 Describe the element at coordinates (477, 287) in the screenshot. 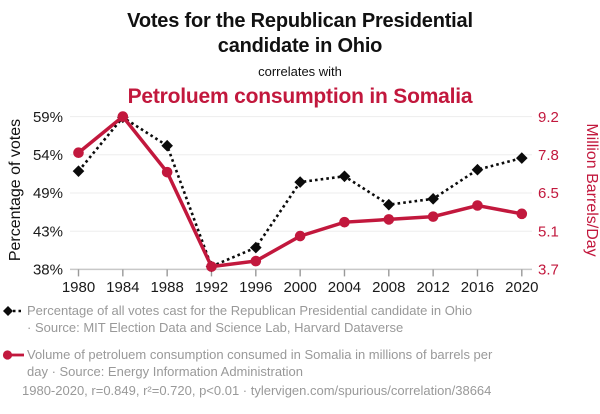

I see `svg-text: 2016` at that location.